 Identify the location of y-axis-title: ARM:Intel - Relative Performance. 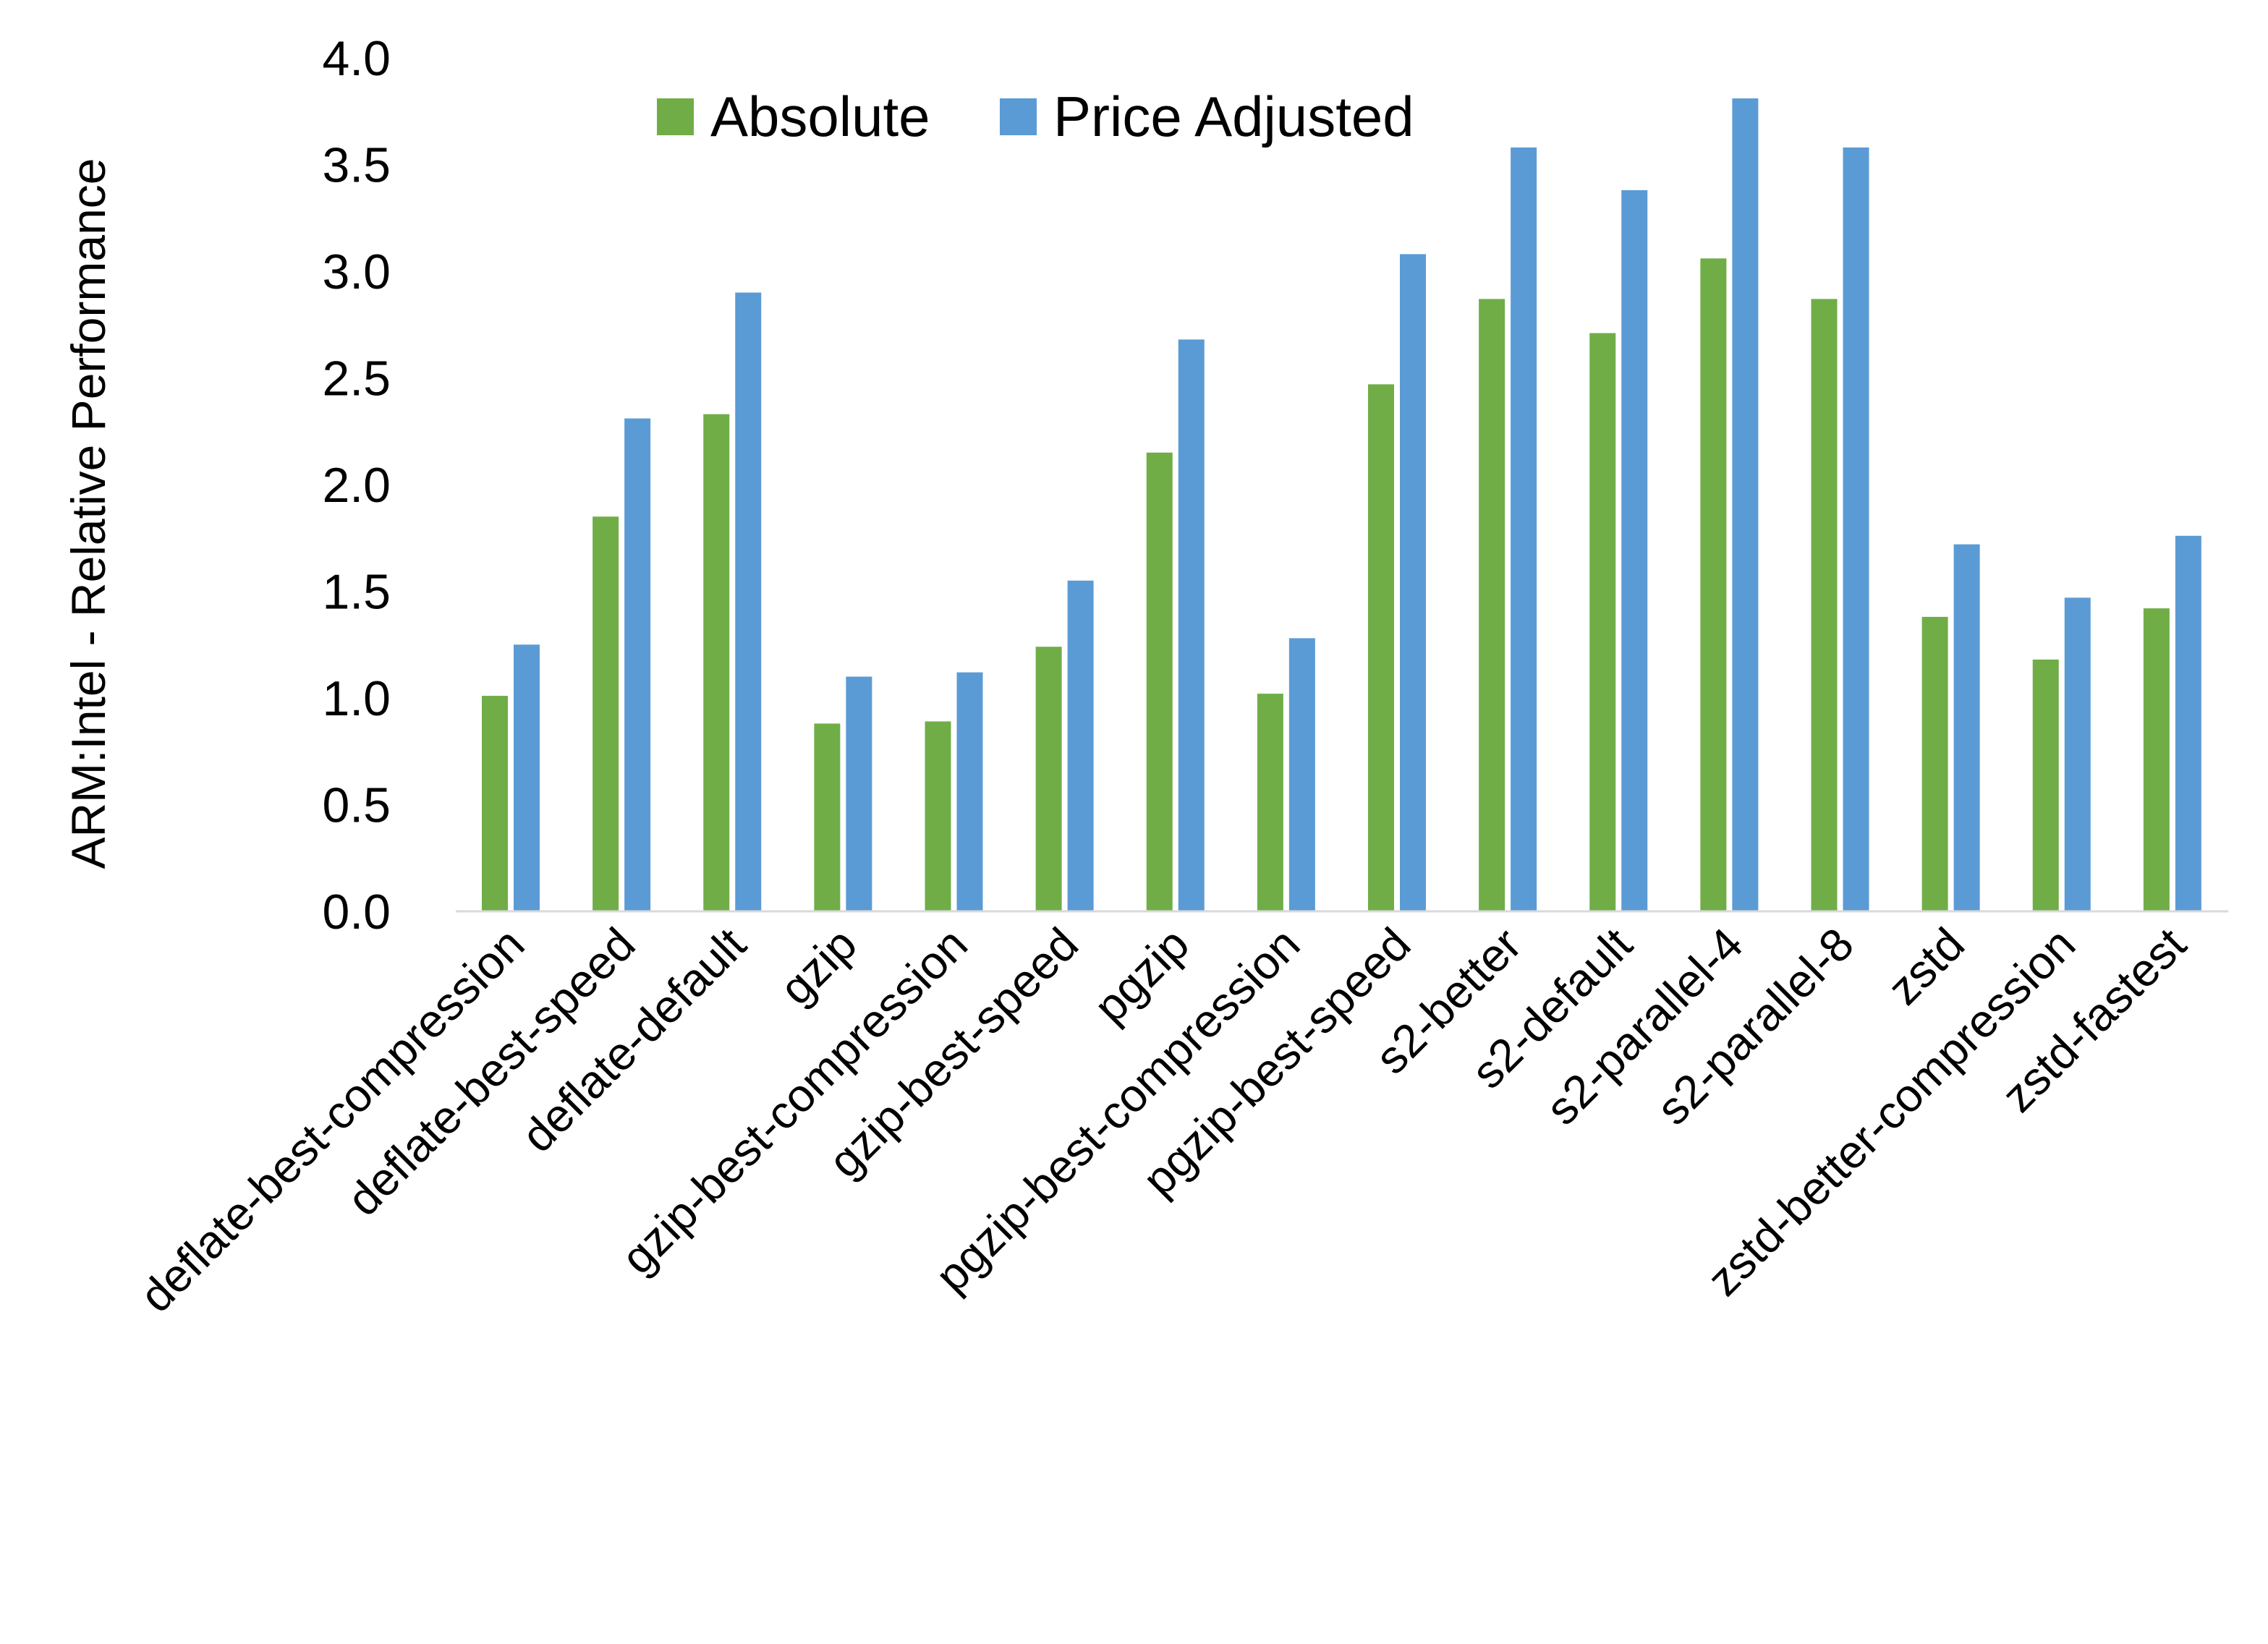
(88, 513).